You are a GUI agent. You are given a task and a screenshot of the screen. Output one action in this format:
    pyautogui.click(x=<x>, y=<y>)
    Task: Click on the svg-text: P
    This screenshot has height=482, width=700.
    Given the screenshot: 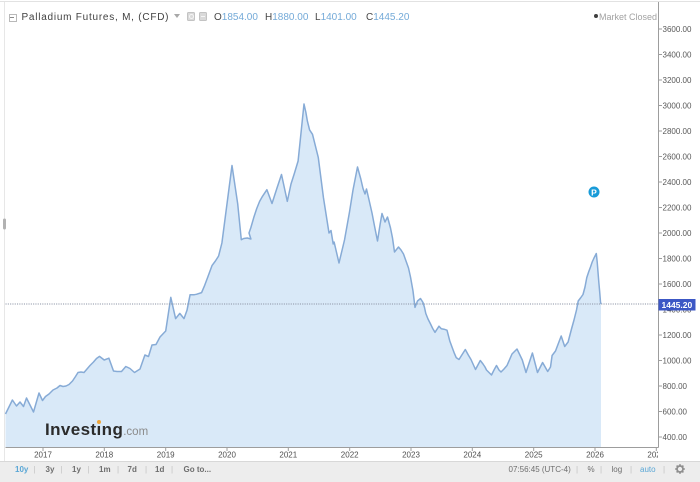 What is the action you would take?
    pyautogui.click(x=594, y=192)
    